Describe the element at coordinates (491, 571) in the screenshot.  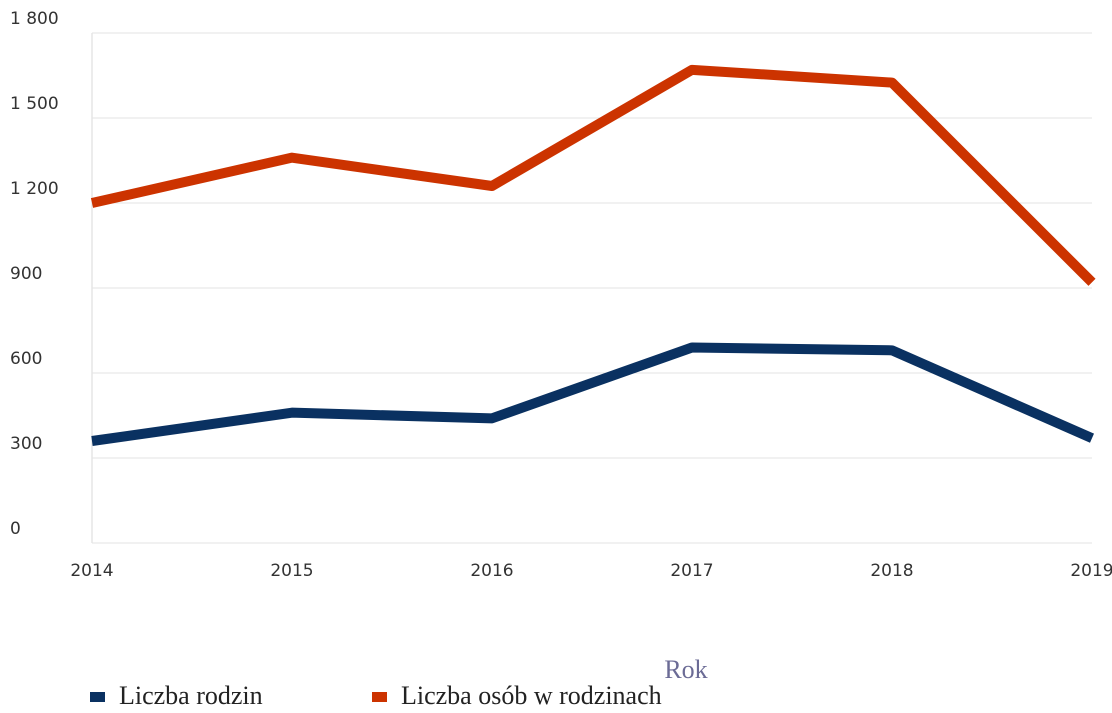
I see `x-tick-label: 2016` at that location.